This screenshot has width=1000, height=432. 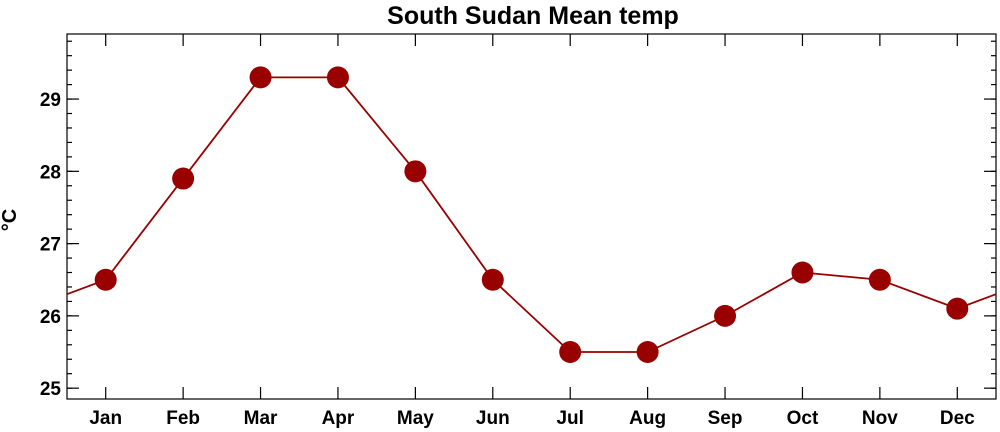 What do you see at coordinates (880, 418) in the screenshot?
I see `x-tick-label: Nov` at bounding box center [880, 418].